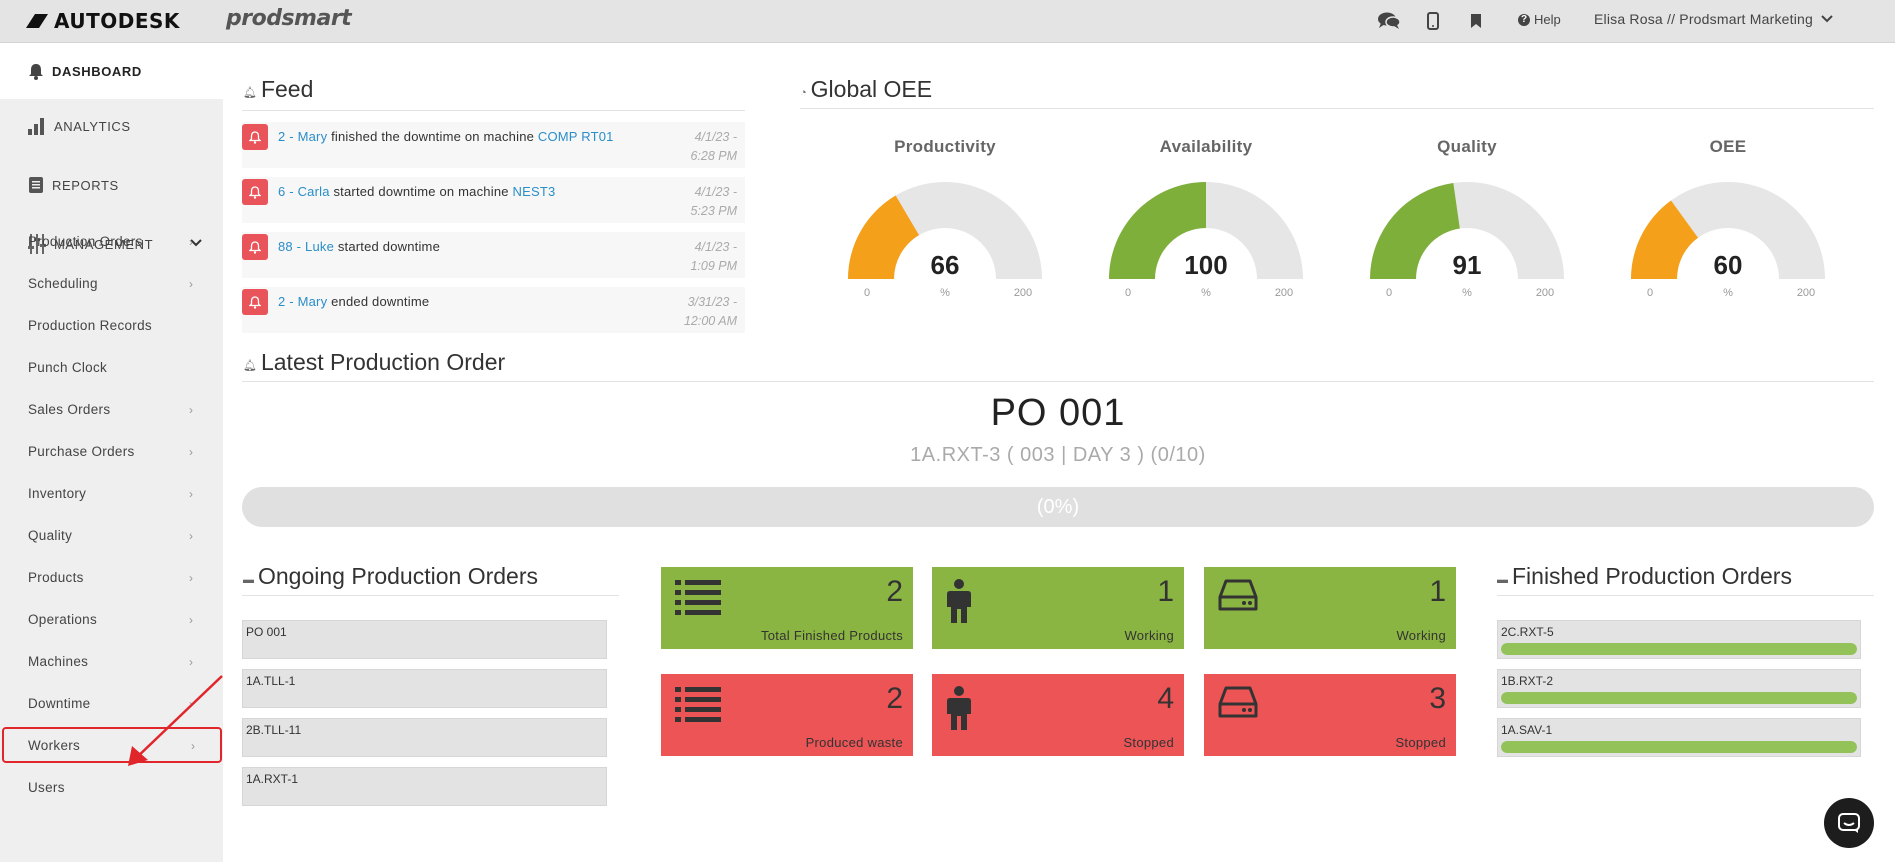  What do you see at coordinates (1433, 21) in the screenshot?
I see `mobile-icon` at bounding box center [1433, 21].